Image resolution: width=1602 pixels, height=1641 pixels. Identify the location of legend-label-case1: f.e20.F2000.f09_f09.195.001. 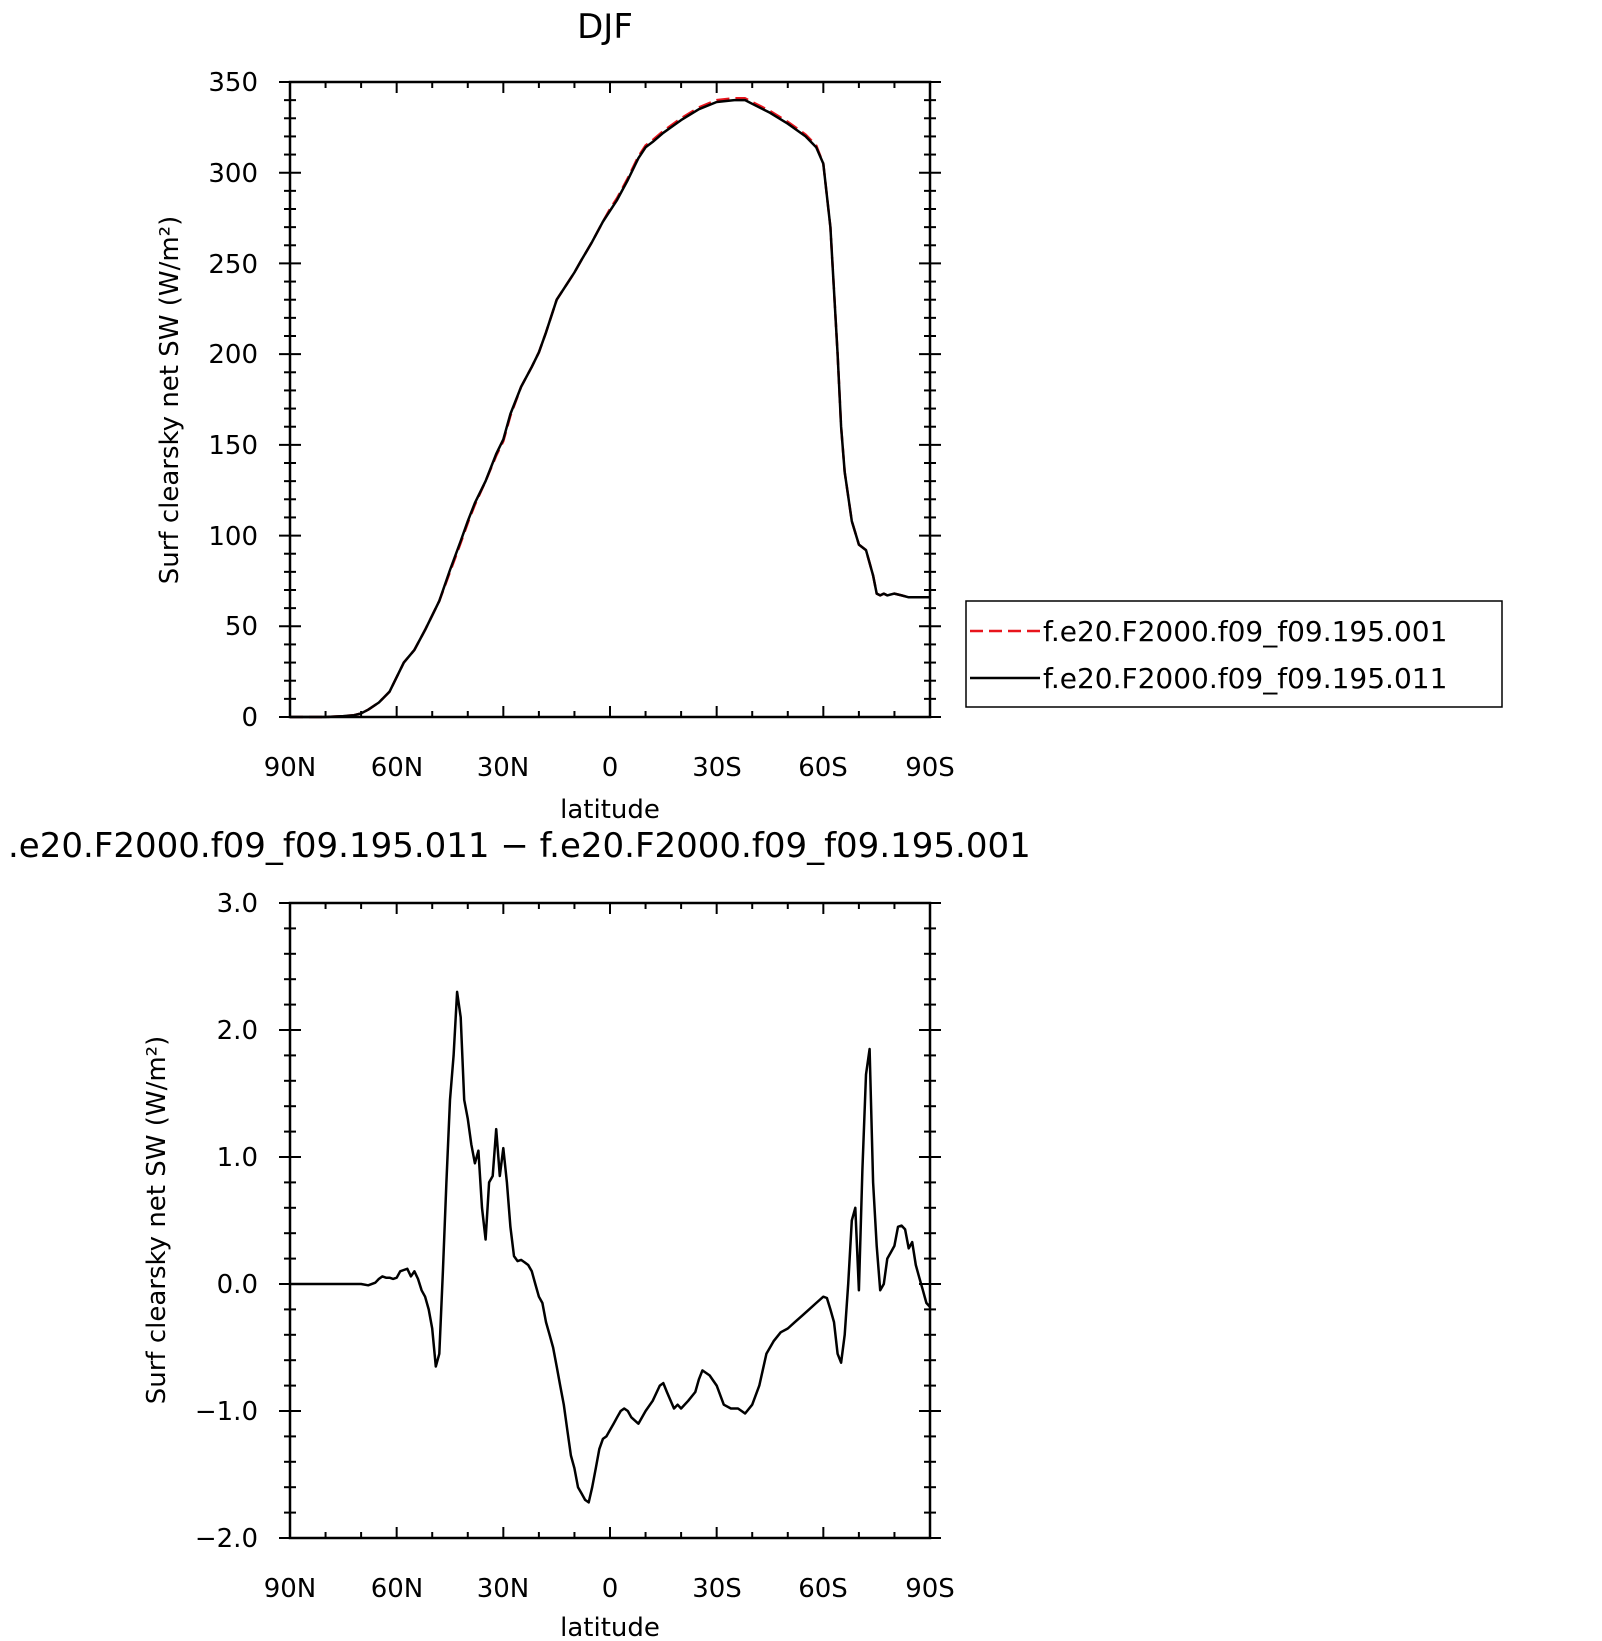
(1245, 631).